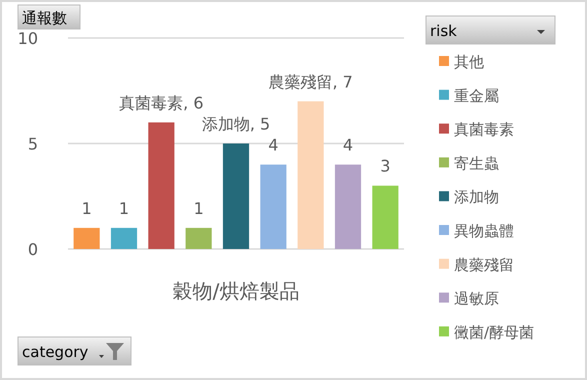 Image resolution: width=587 pixels, height=380 pixels. Describe the element at coordinates (33, 144) in the screenshot. I see `y-tick-label: 5` at that location.